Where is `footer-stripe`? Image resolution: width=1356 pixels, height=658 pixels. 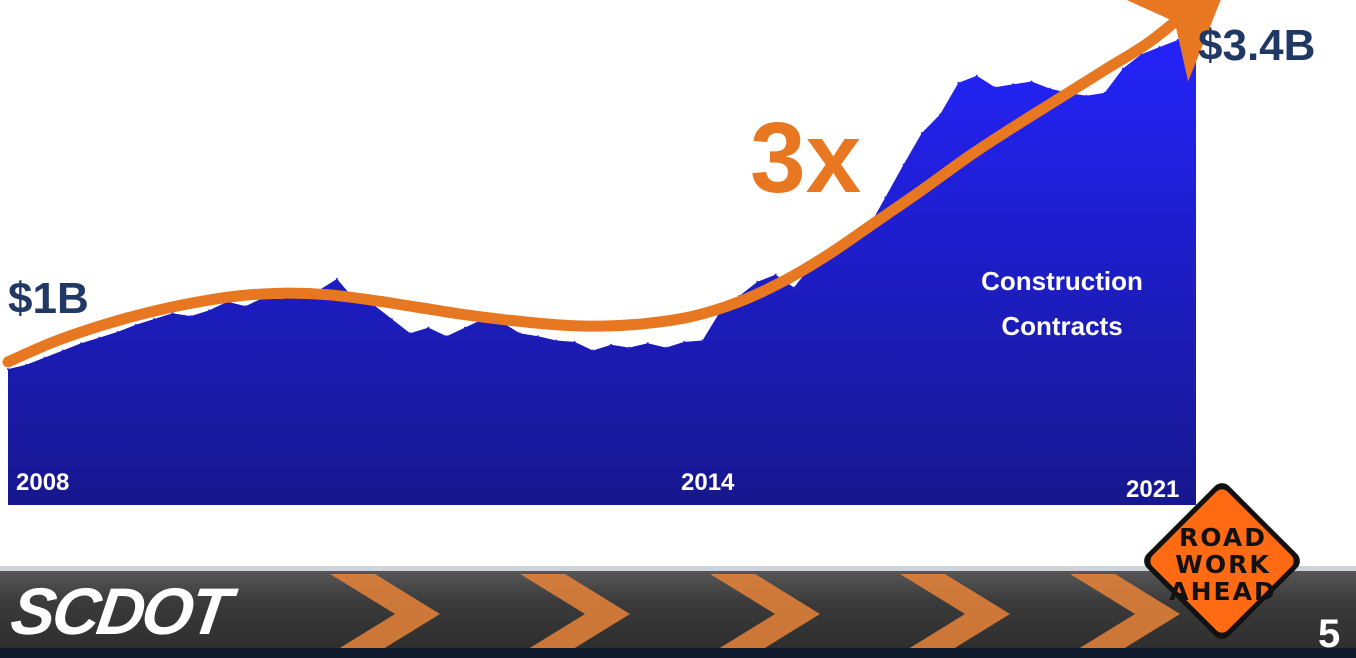 footer-stripe is located at coordinates (678, 568).